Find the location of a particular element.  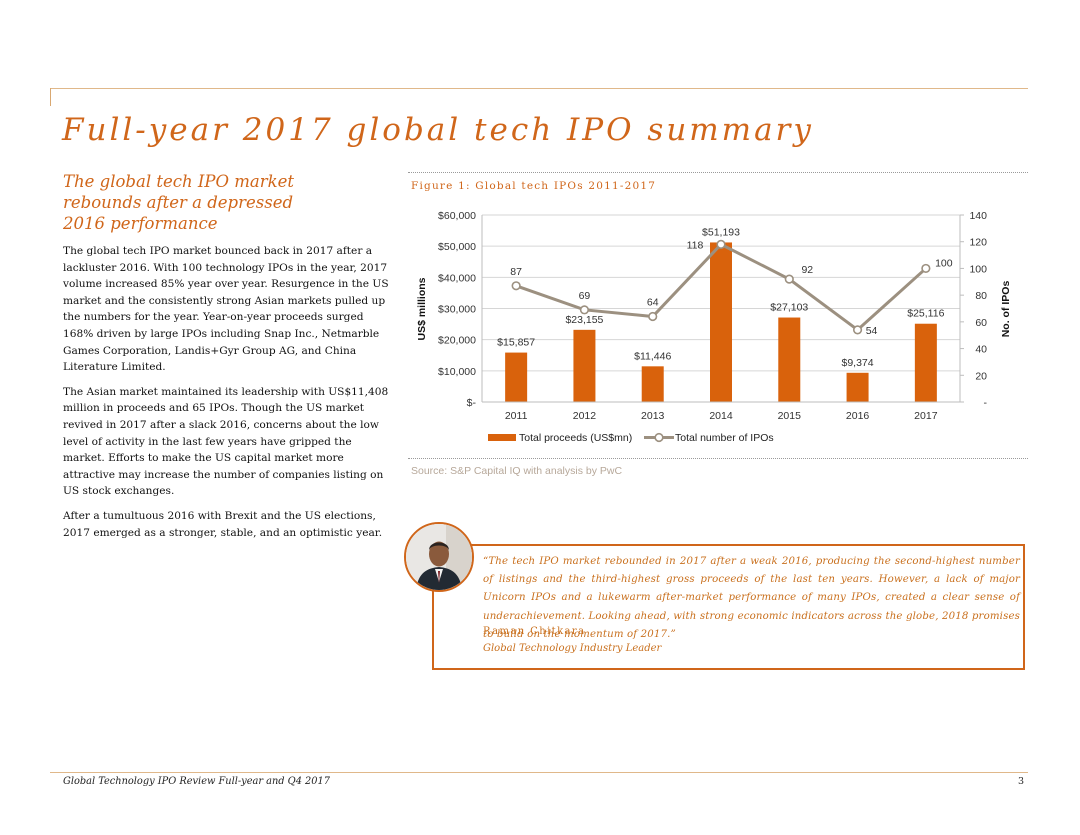

bar-series is located at coordinates (721, 322).